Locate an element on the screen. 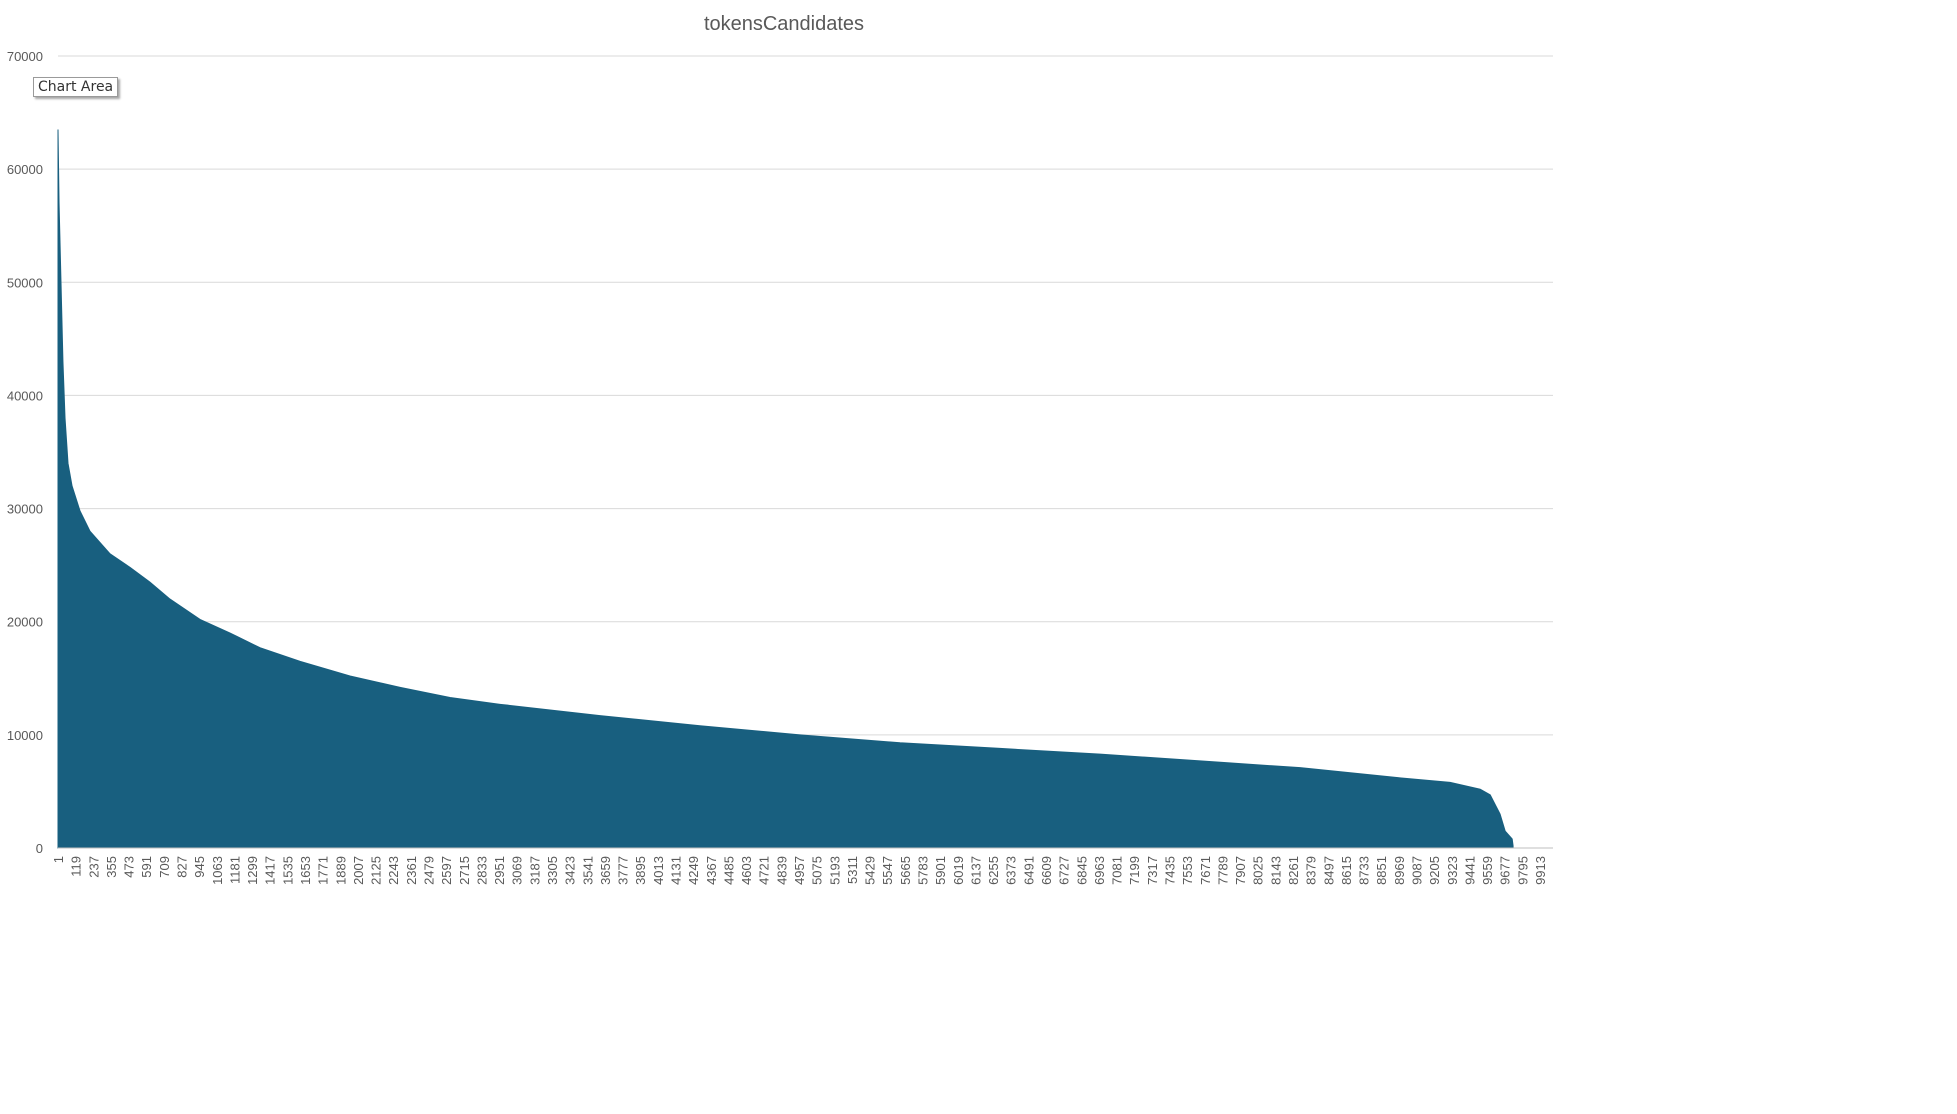  x-tick-label: 1299 is located at coordinates (252, 870).